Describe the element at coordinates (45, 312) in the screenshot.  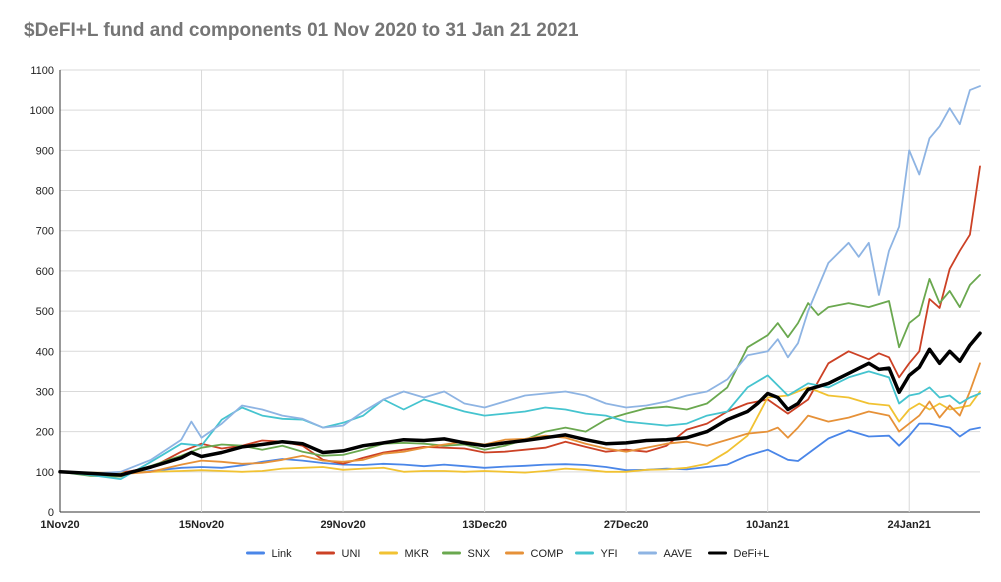
I see `y-tick-label: 500` at that location.